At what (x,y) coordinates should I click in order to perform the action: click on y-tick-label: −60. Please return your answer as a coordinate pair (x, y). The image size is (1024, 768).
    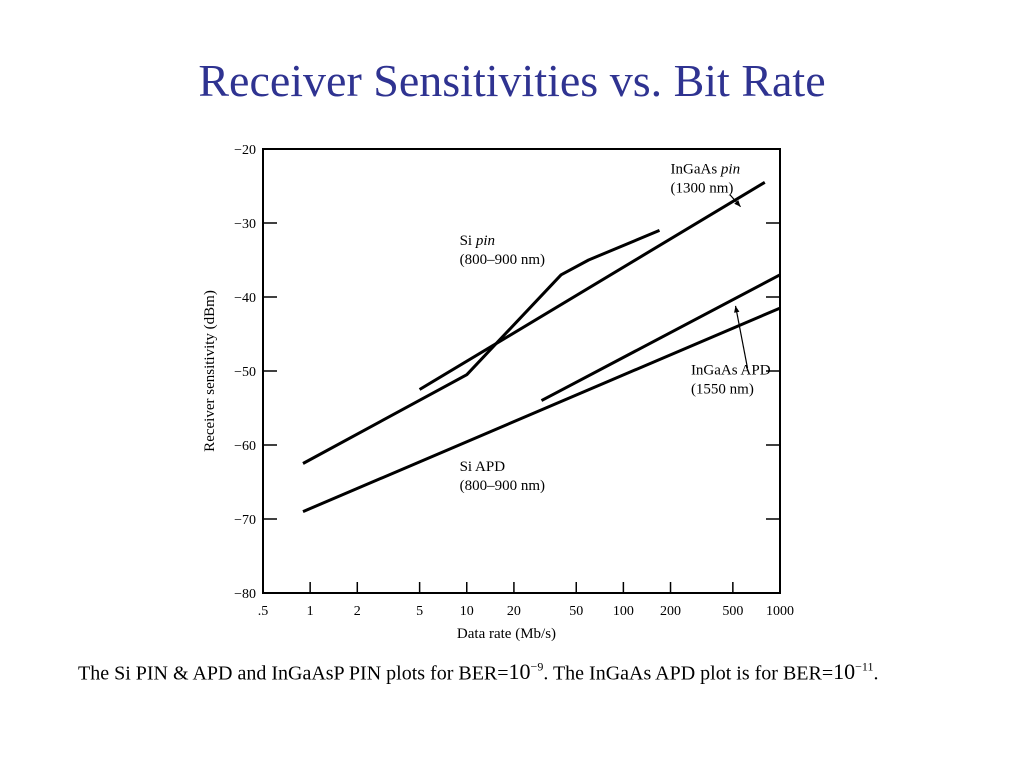
    Looking at the image, I should click on (245, 446).